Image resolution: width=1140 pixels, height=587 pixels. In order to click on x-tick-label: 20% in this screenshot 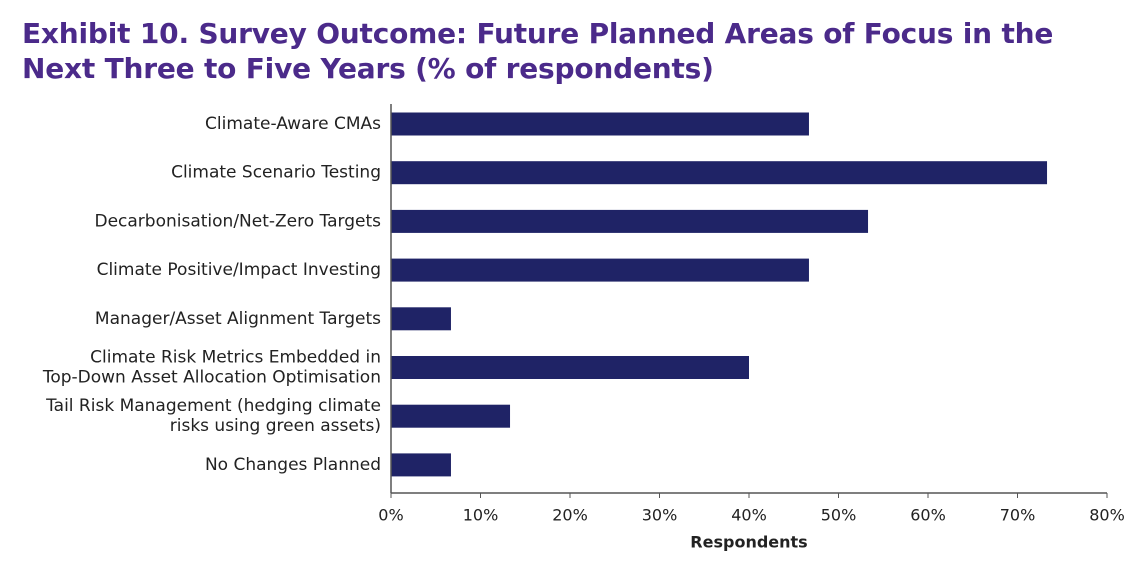, I will do `click(570, 515)`.